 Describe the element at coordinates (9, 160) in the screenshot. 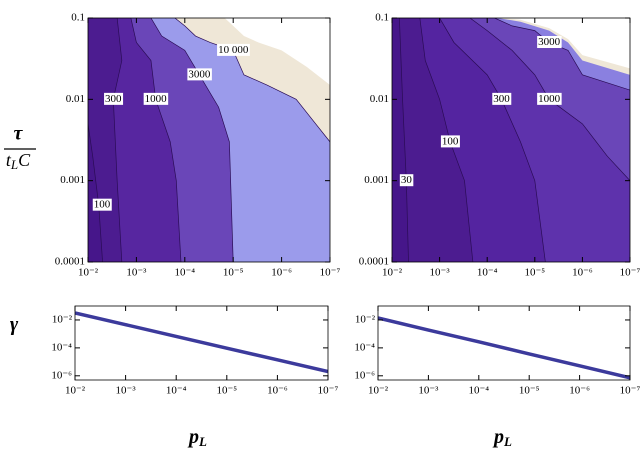

I see `y-label-t: t` at that location.